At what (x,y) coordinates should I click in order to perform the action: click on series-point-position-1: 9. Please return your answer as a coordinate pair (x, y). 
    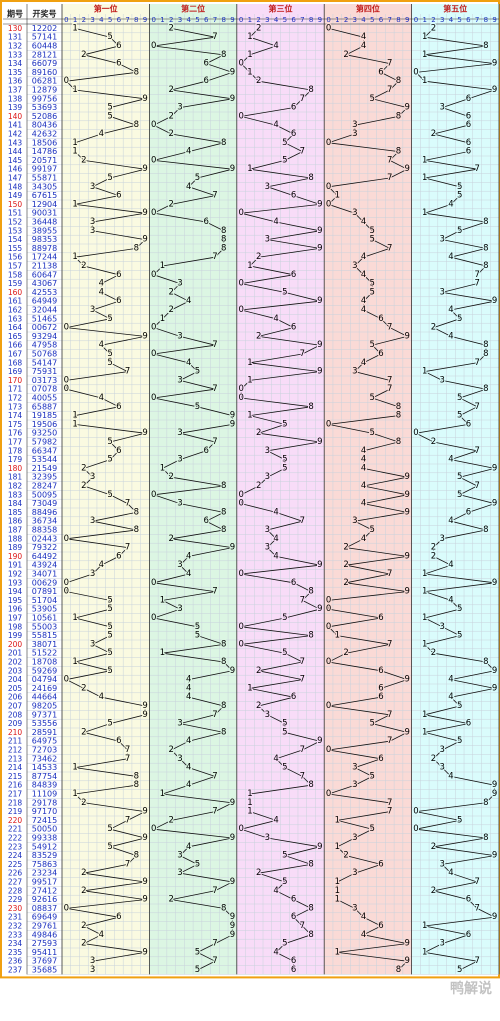
    Looking at the image, I should click on (144, 952).